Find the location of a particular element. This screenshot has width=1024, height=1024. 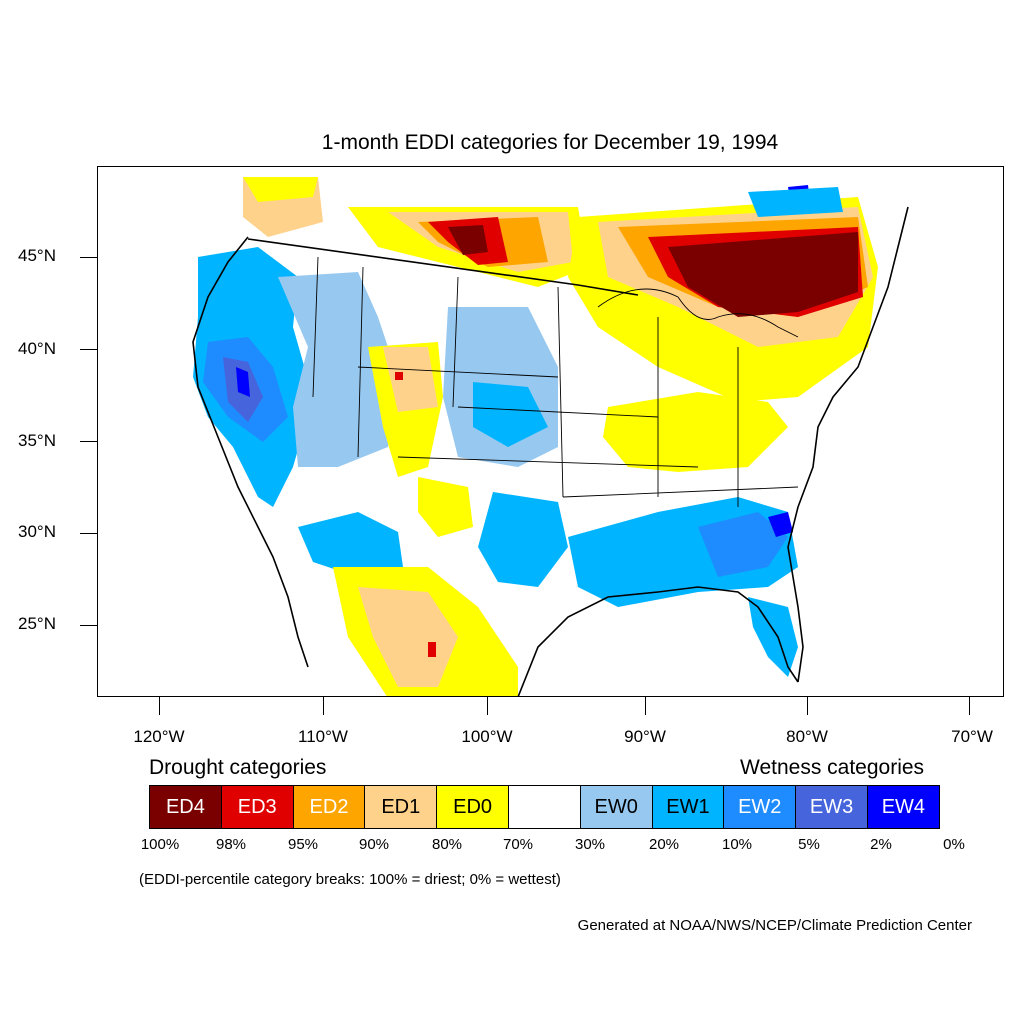

legend-cell-ed4: ED4 is located at coordinates (185, 807).